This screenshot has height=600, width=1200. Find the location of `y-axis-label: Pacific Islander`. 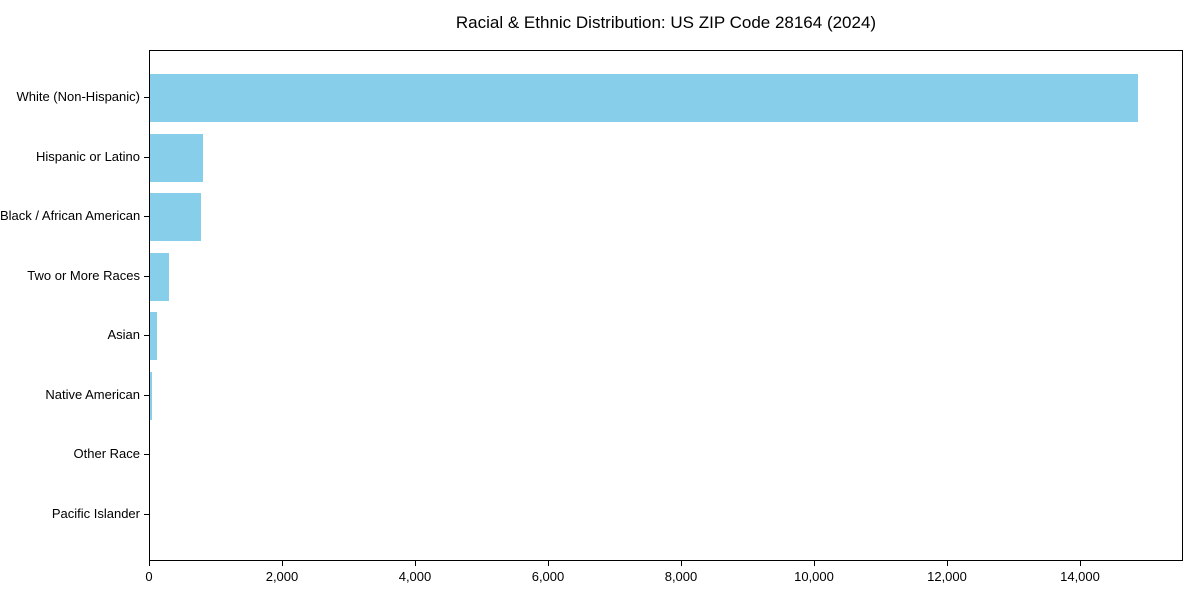

y-axis-label: Pacific Islander is located at coordinates (95, 513).